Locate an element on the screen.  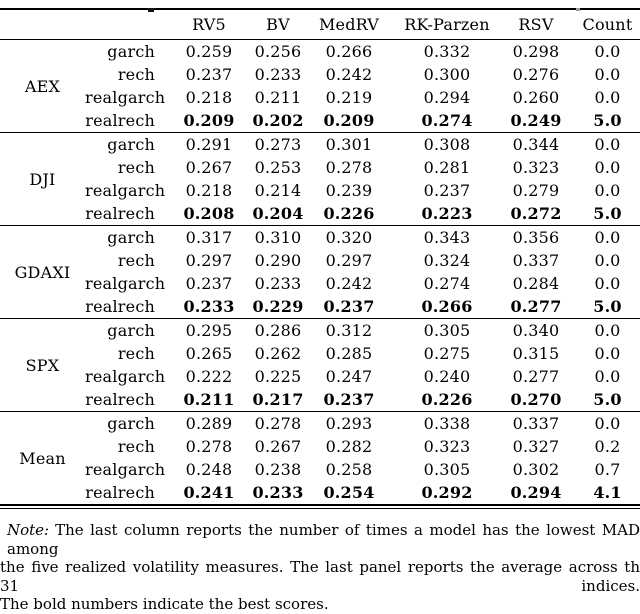
cropped-caption-fragment is located at coordinates (151, 10).